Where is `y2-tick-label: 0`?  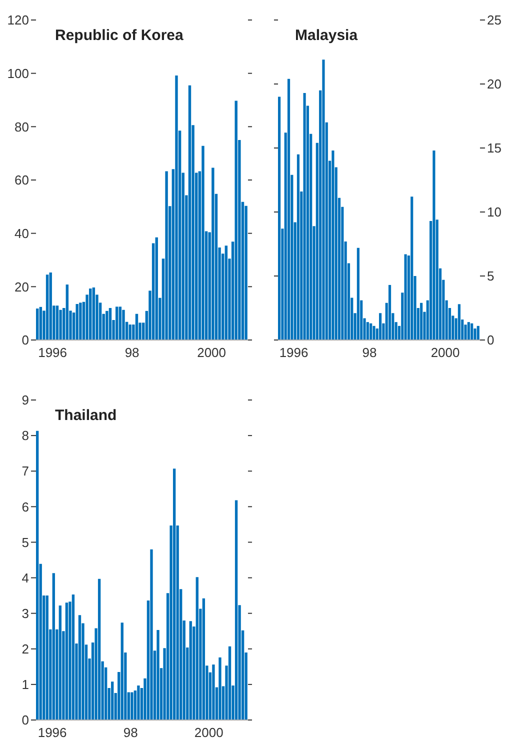
y2-tick-label: 0 is located at coordinates (490, 340).